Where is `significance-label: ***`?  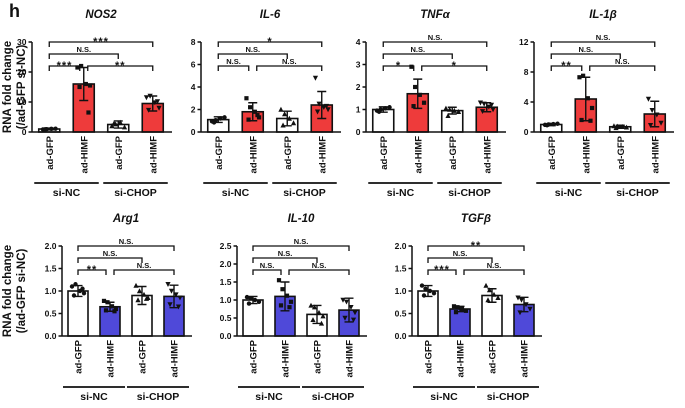 significance-label: *** is located at coordinates (442, 270).